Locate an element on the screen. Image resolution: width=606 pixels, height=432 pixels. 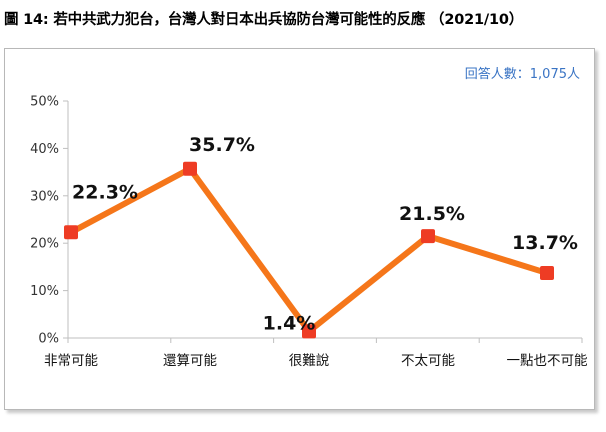
data-label: 21.5% is located at coordinates (432, 214).